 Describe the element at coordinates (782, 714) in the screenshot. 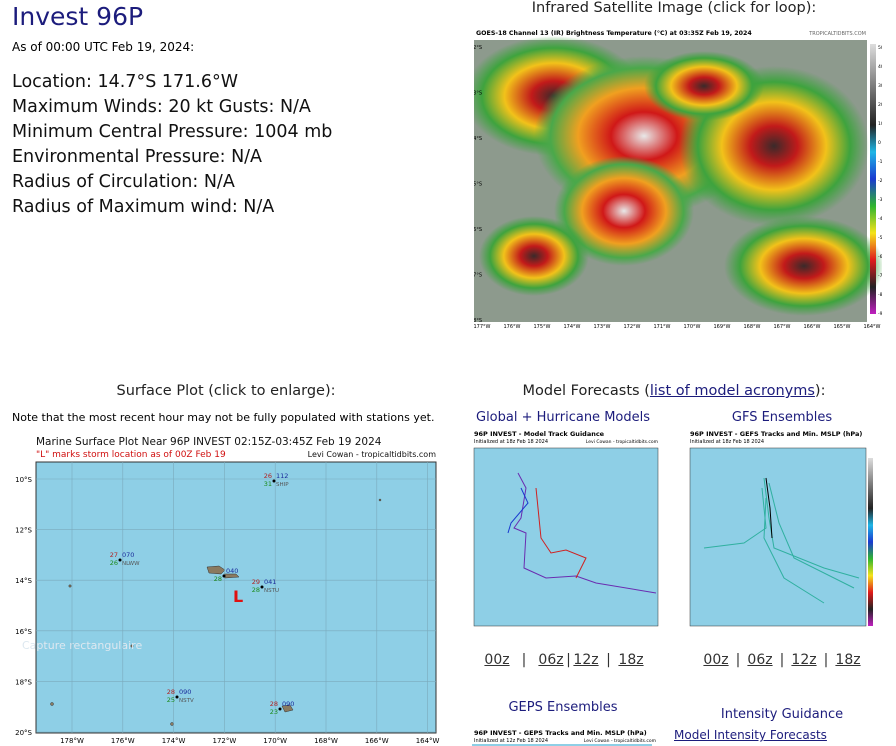

I see `intensity-title: Intensity Guidance` at that location.